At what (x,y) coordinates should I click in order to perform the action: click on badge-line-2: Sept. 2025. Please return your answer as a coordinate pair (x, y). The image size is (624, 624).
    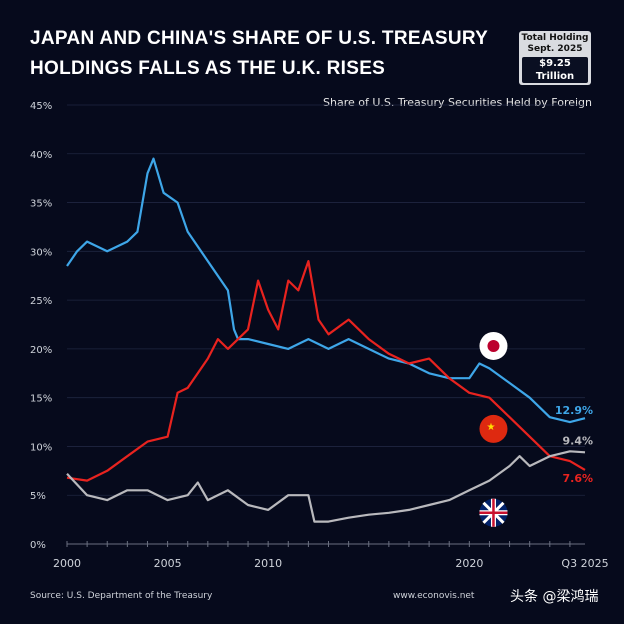
    Looking at the image, I should click on (555, 49).